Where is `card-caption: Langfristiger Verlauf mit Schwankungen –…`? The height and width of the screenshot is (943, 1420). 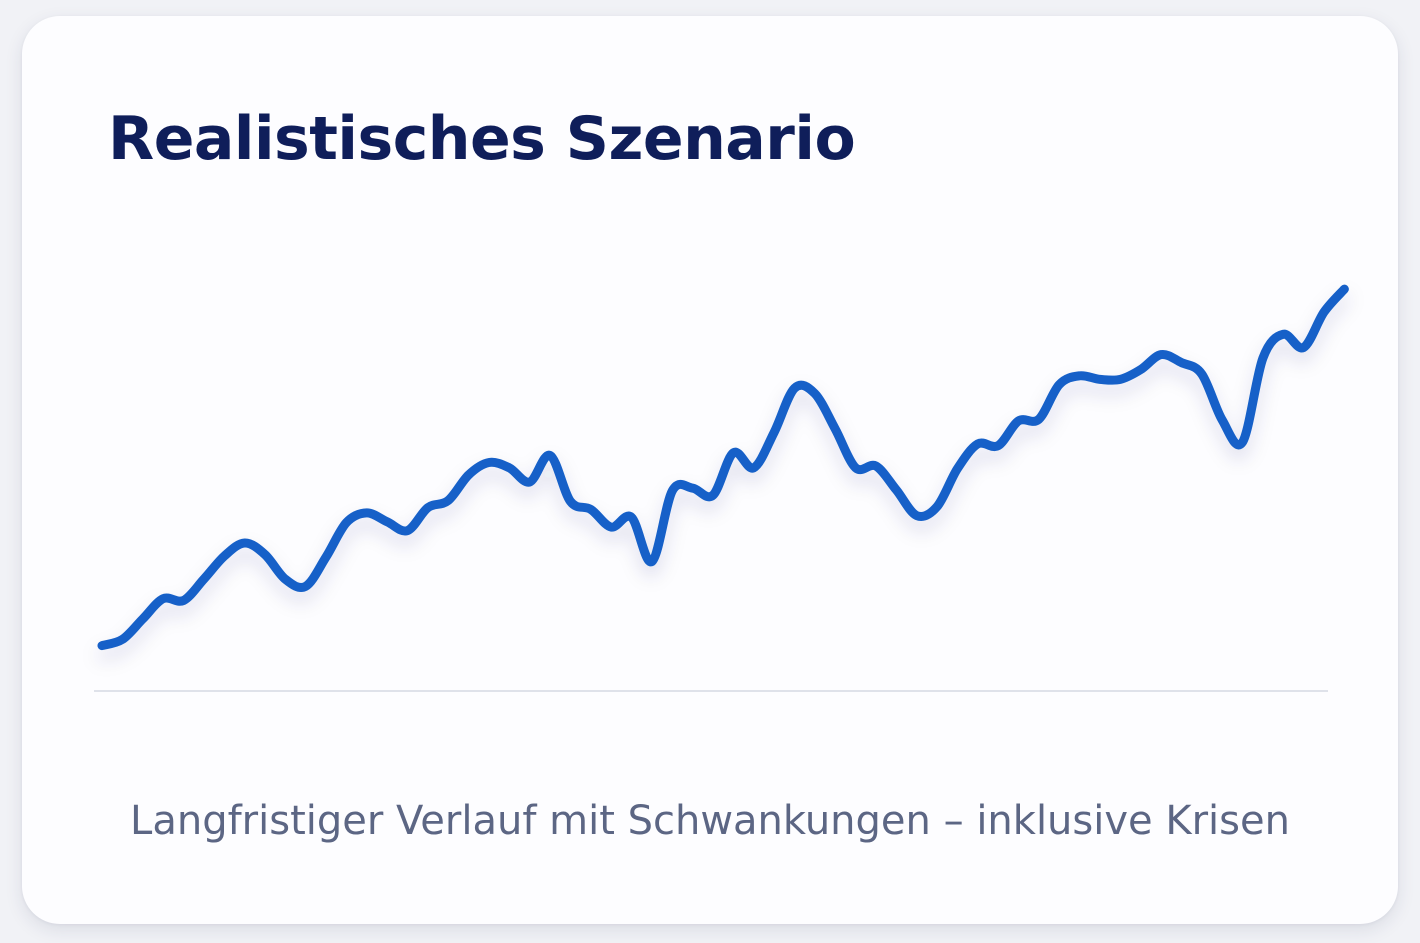
card-caption: Langfristiger Verlauf mit Schwankungen –… is located at coordinates (710, 821).